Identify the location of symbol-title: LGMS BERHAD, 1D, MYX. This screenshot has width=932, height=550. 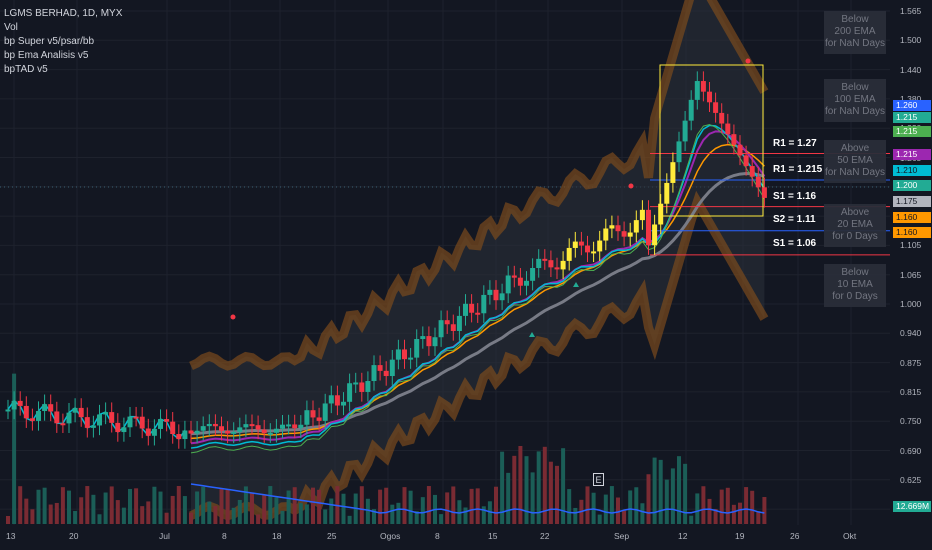
(63, 13).